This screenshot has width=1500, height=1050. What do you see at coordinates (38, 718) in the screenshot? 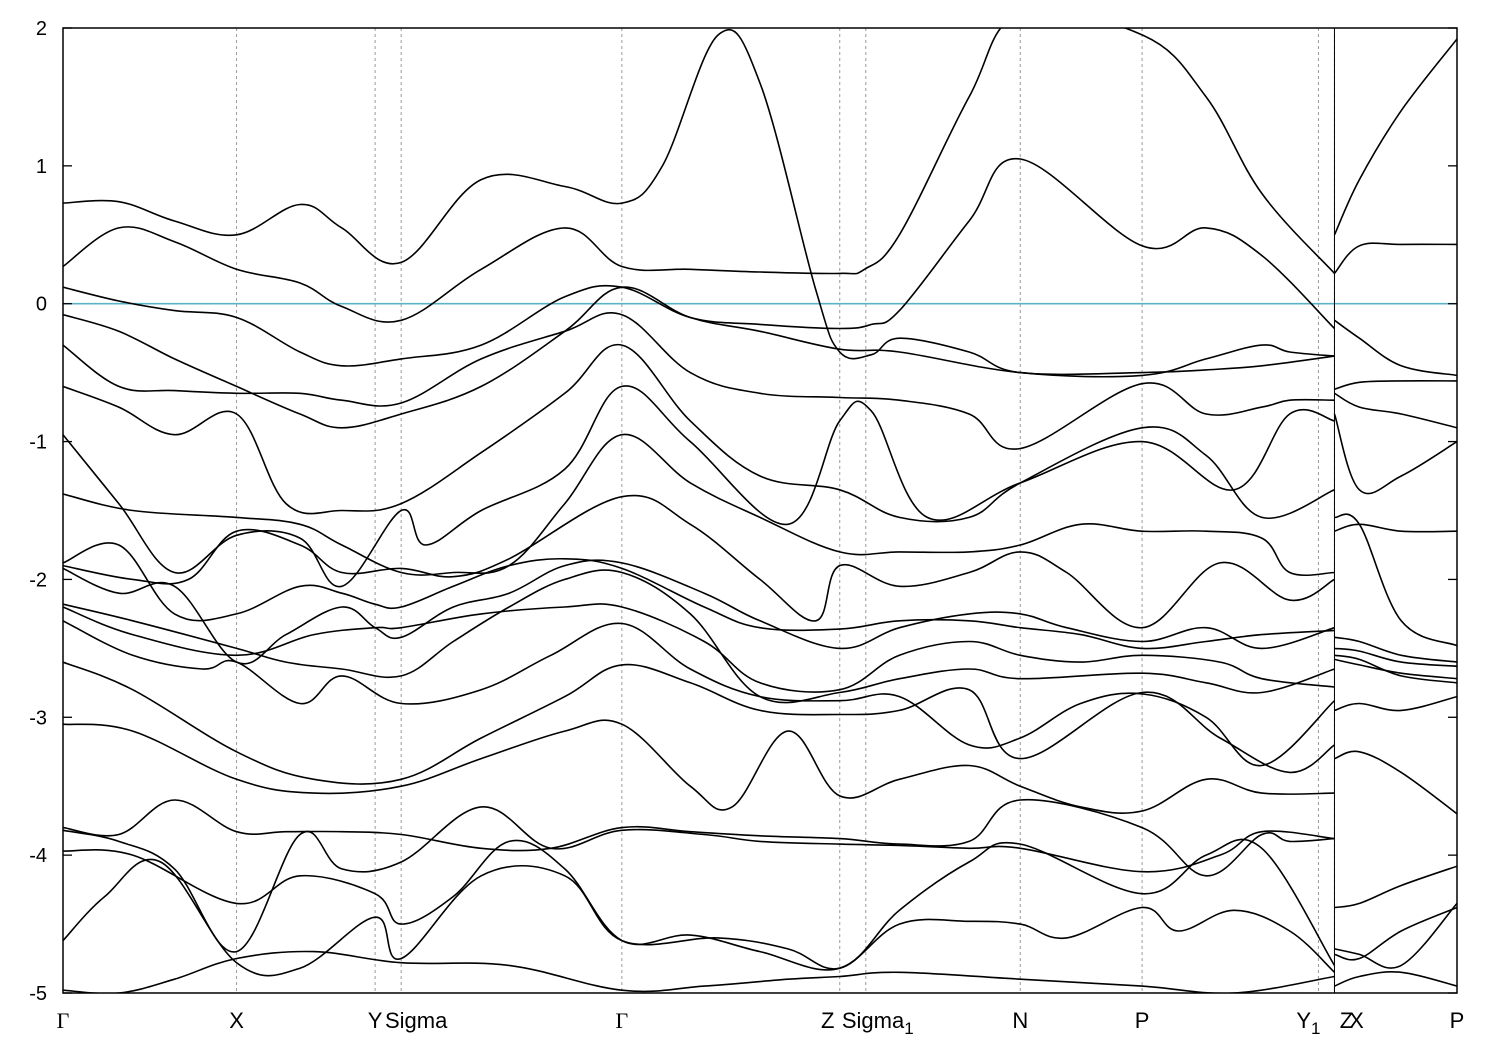
I see `y-tick-label: -3` at bounding box center [38, 718].